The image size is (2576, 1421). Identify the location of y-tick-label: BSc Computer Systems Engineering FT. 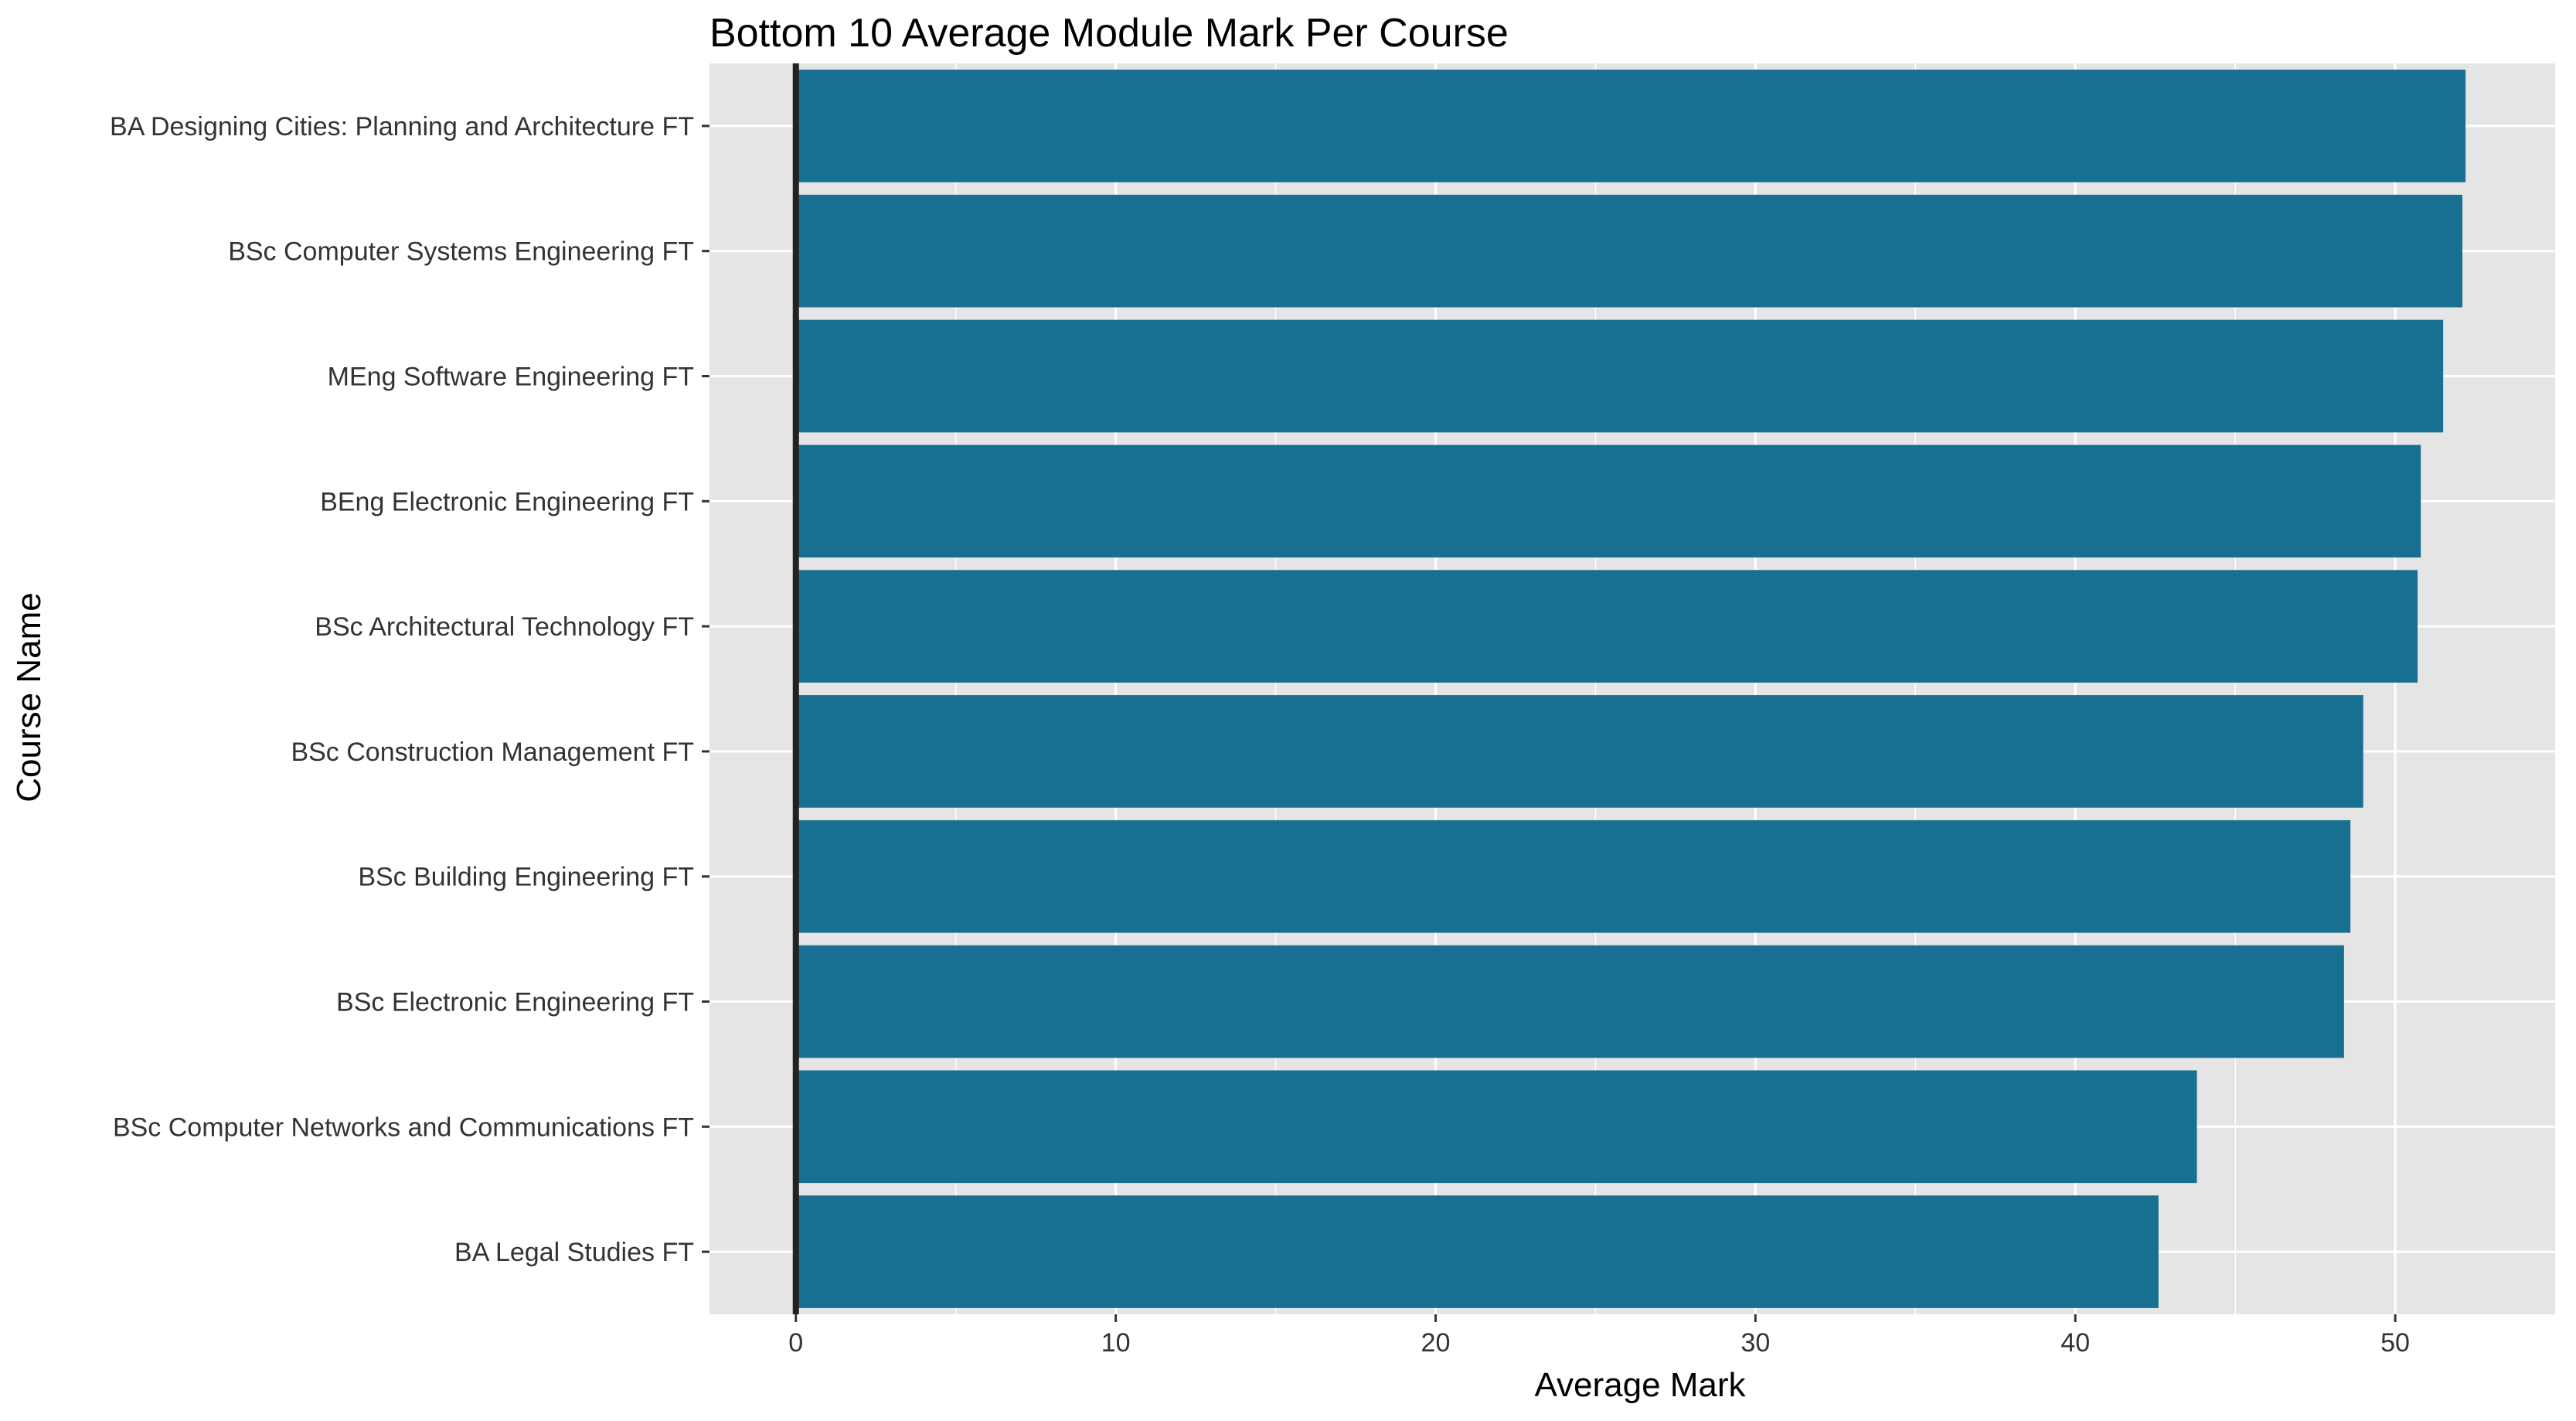
(461, 252).